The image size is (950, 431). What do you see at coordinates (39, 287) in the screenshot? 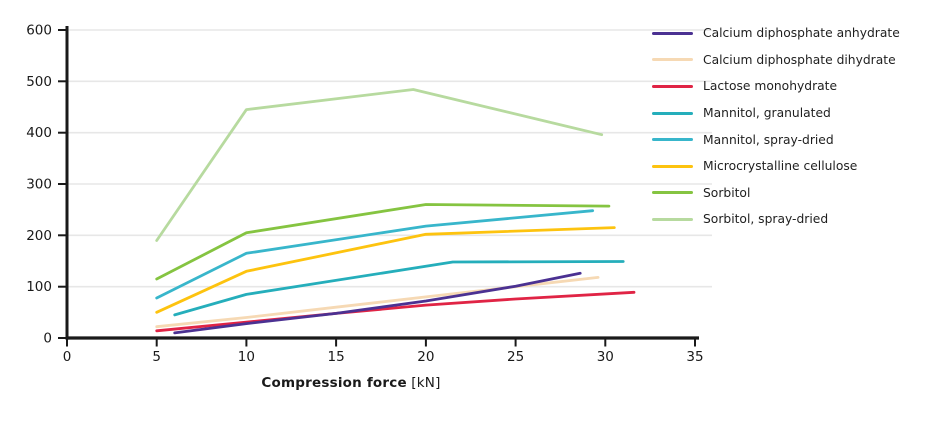
I see `y-tick-label: 100` at bounding box center [39, 287].